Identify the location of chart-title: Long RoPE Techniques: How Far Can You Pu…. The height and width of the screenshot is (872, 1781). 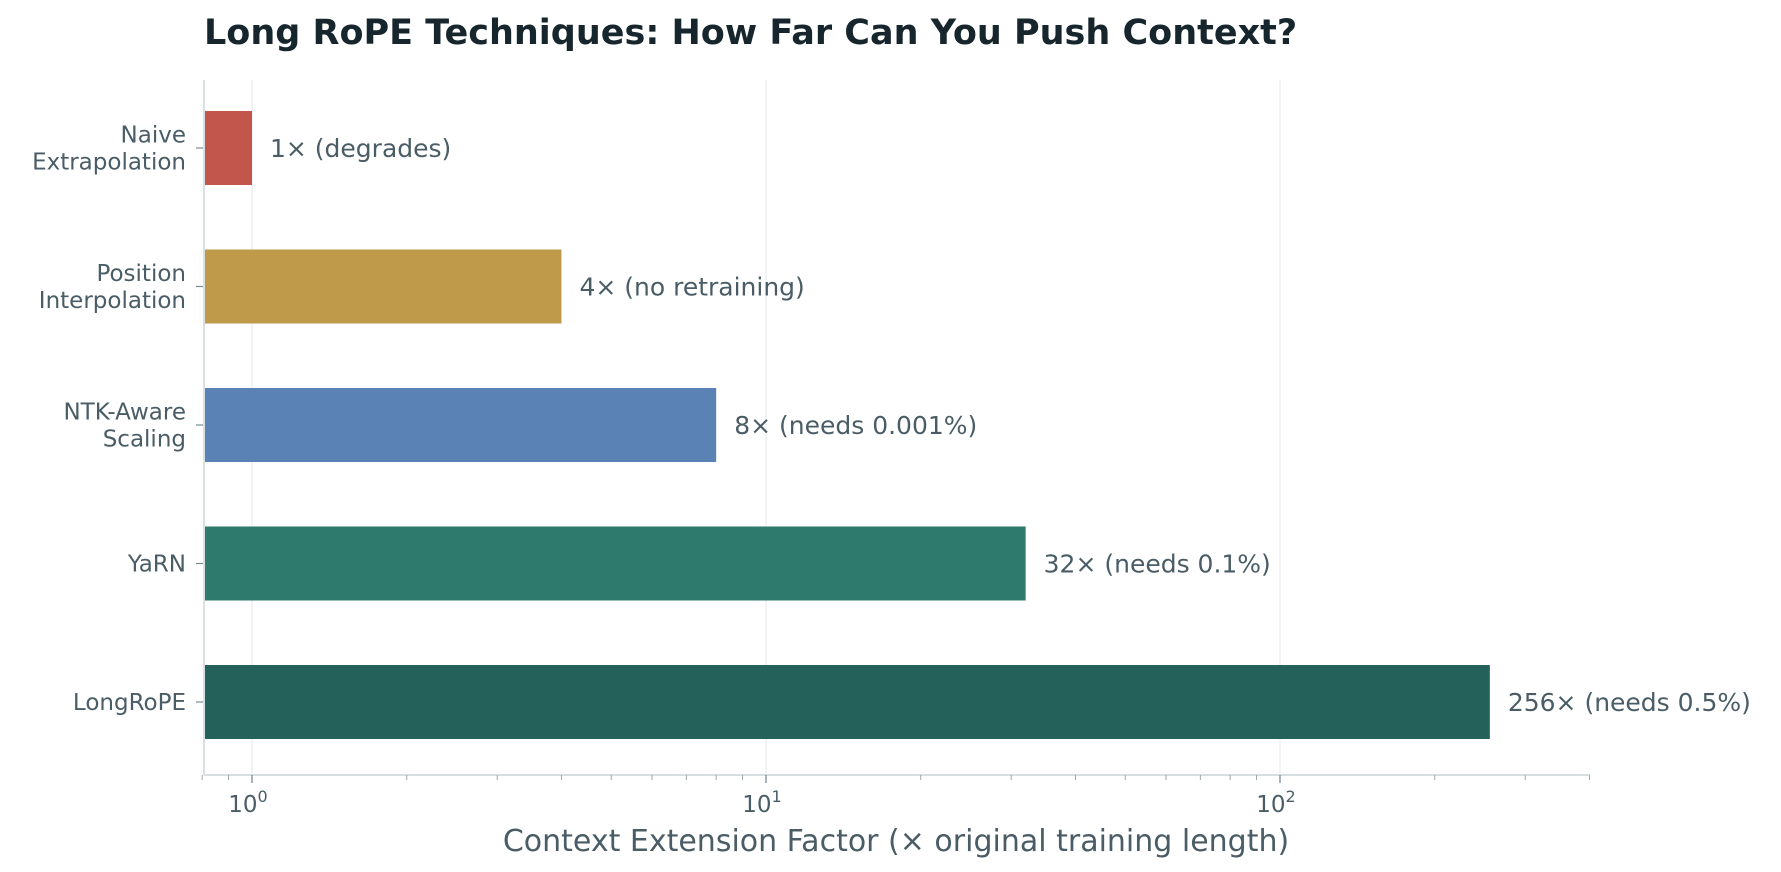
(750, 33).